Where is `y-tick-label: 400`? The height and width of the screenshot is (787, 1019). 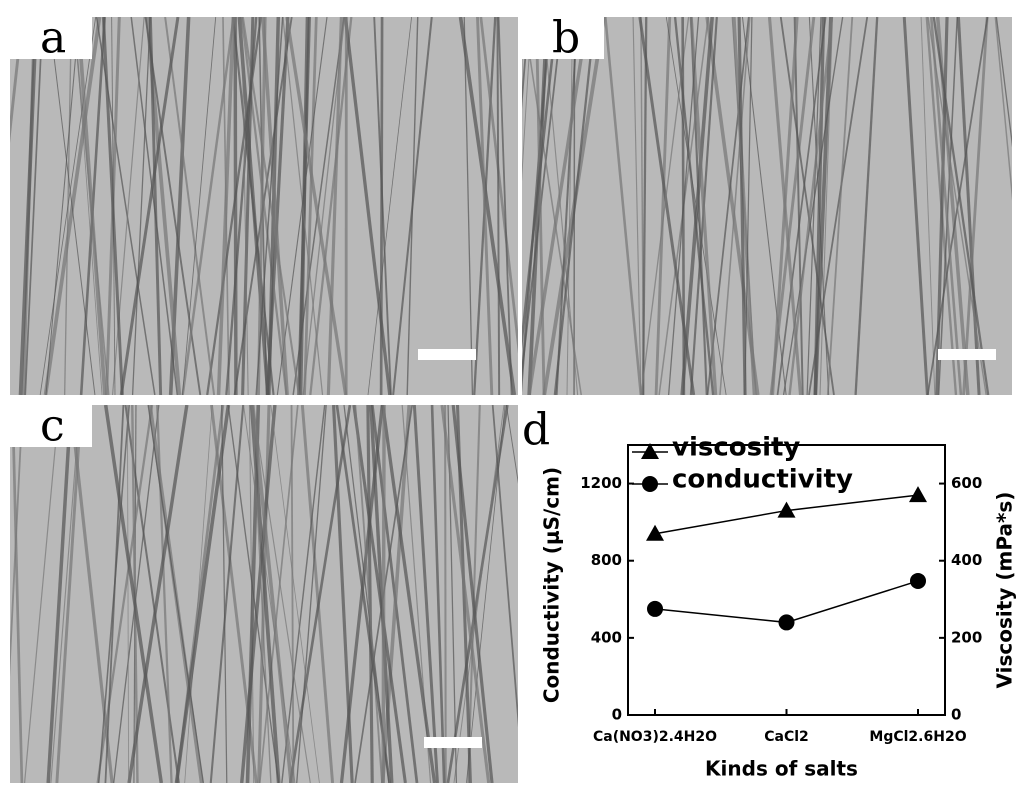
y-tick-label: 400 is located at coordinates (606, 637).